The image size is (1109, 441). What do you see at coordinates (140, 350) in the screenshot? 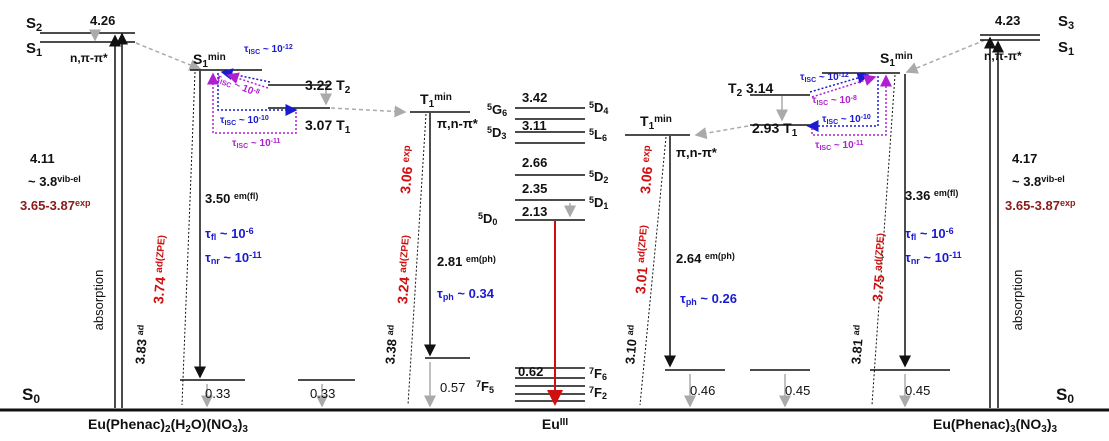
I see `text: 3.83` at bounding box center [140, 350].